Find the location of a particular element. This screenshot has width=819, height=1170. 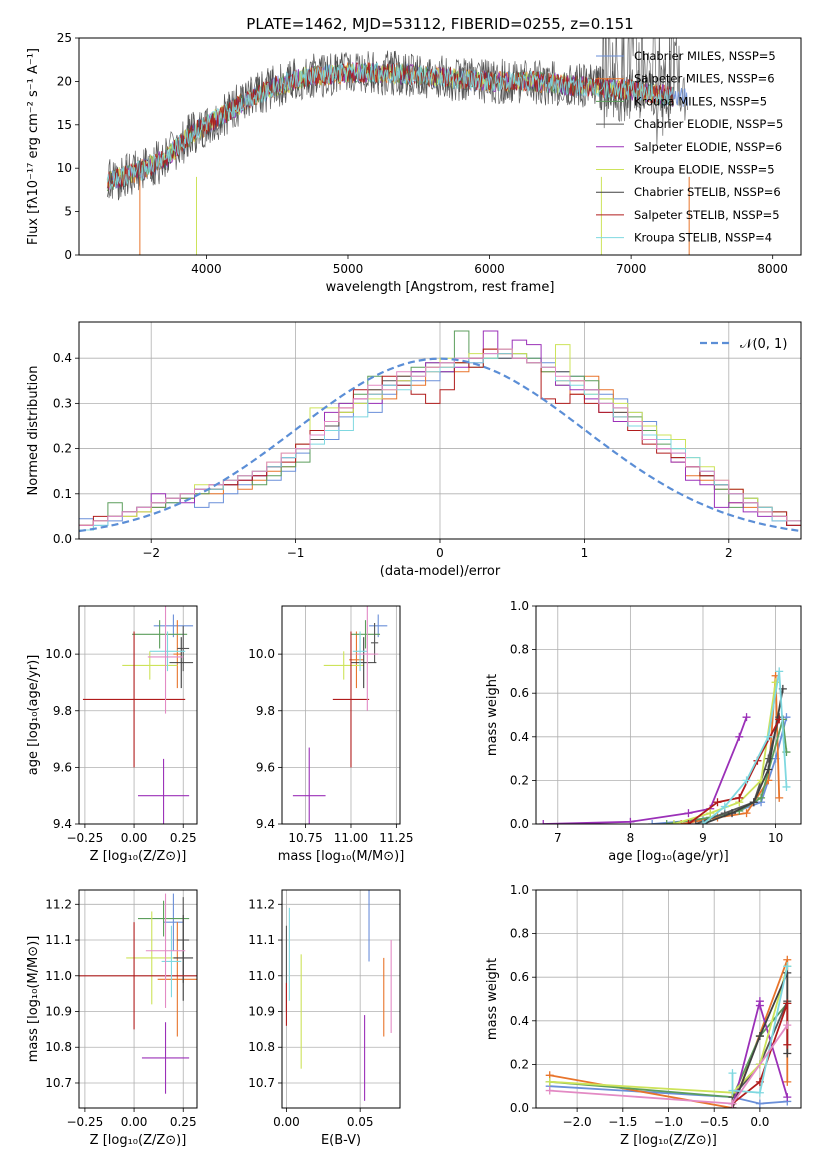

y-tick-label: 10.9 is located at coordinates (58, 1012).